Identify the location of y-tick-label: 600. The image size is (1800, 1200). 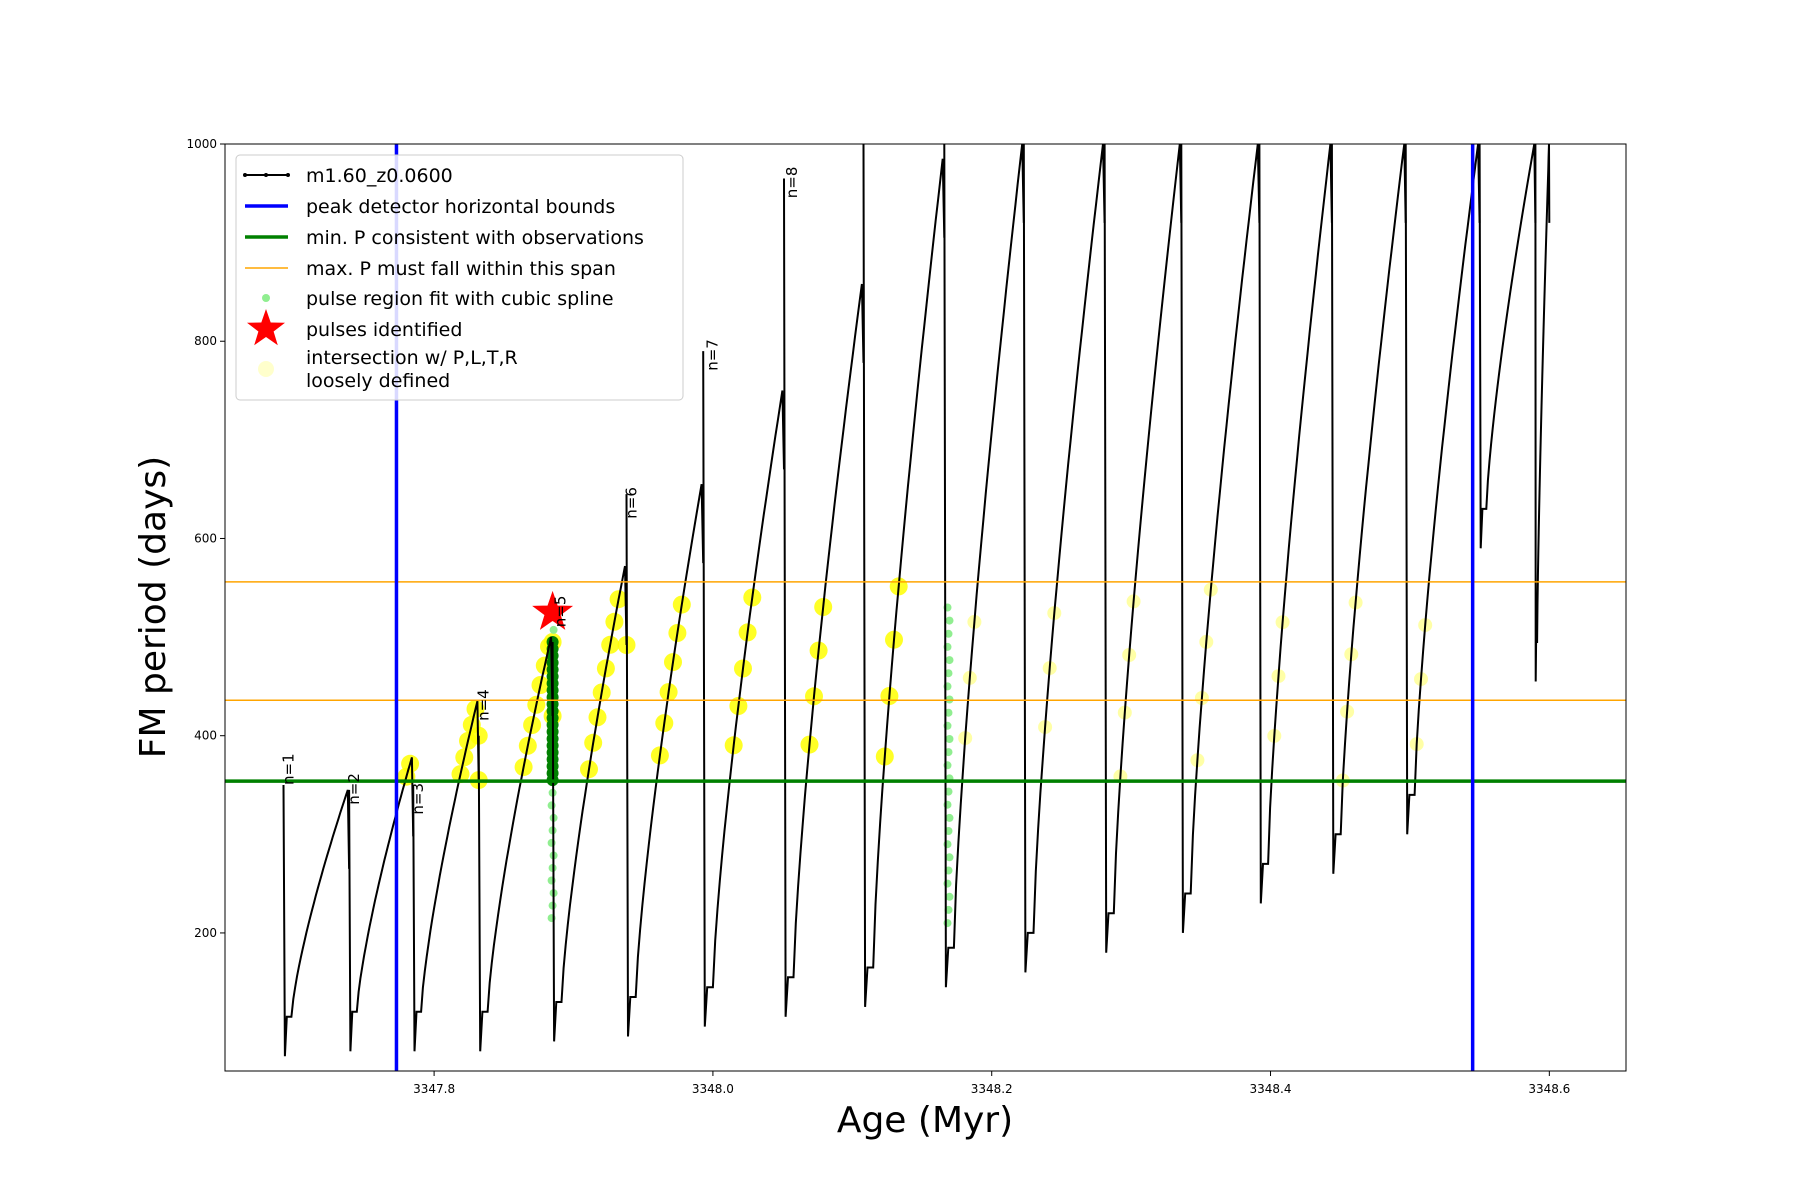
(205, 538).